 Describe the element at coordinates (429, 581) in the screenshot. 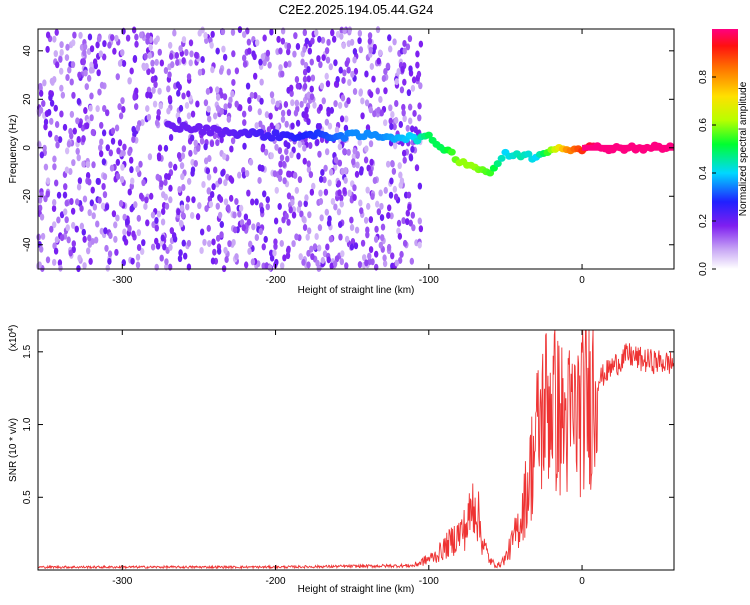

I see `snr-x-tick-label: -100` at that location.